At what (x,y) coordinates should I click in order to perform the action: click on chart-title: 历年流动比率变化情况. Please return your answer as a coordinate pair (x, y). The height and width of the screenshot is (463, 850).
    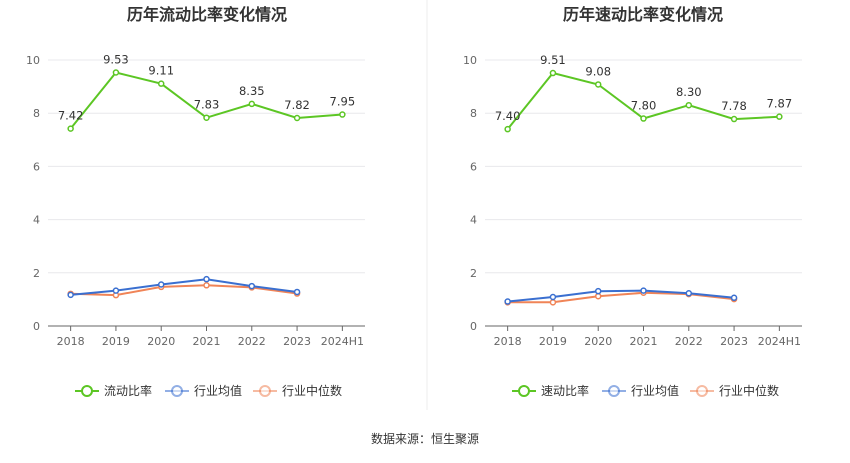
    Looking at the image, I should click on (207, 14).